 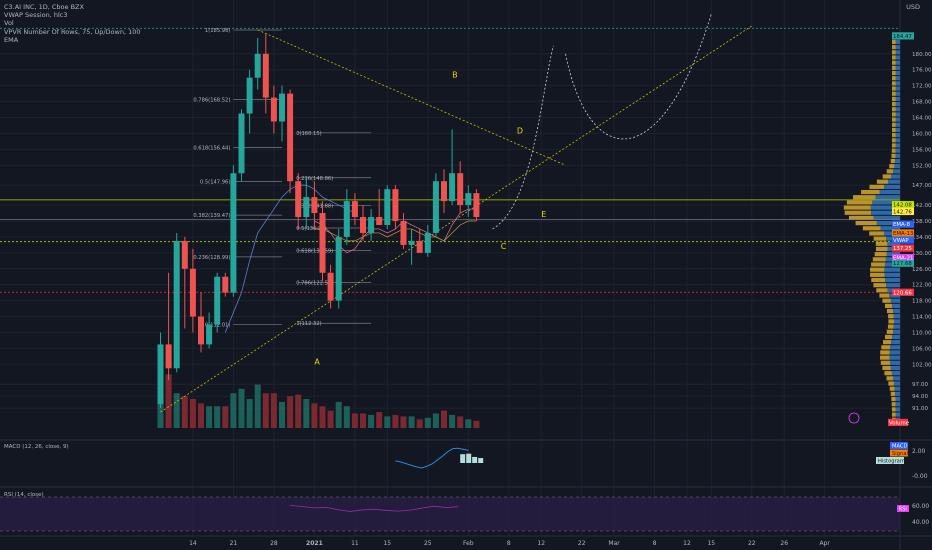 I want to click on macd-tick: 2.00, so click(x=919, y=451).